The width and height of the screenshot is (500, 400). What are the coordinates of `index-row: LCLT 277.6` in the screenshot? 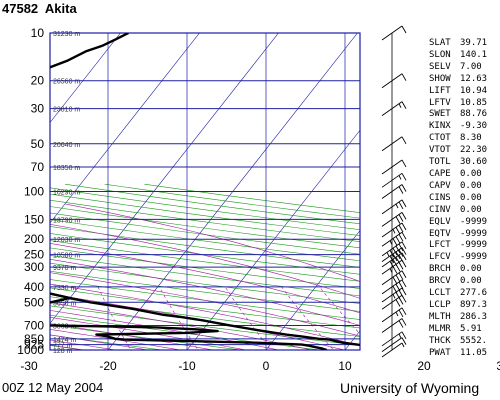 It's located at (464, 294).